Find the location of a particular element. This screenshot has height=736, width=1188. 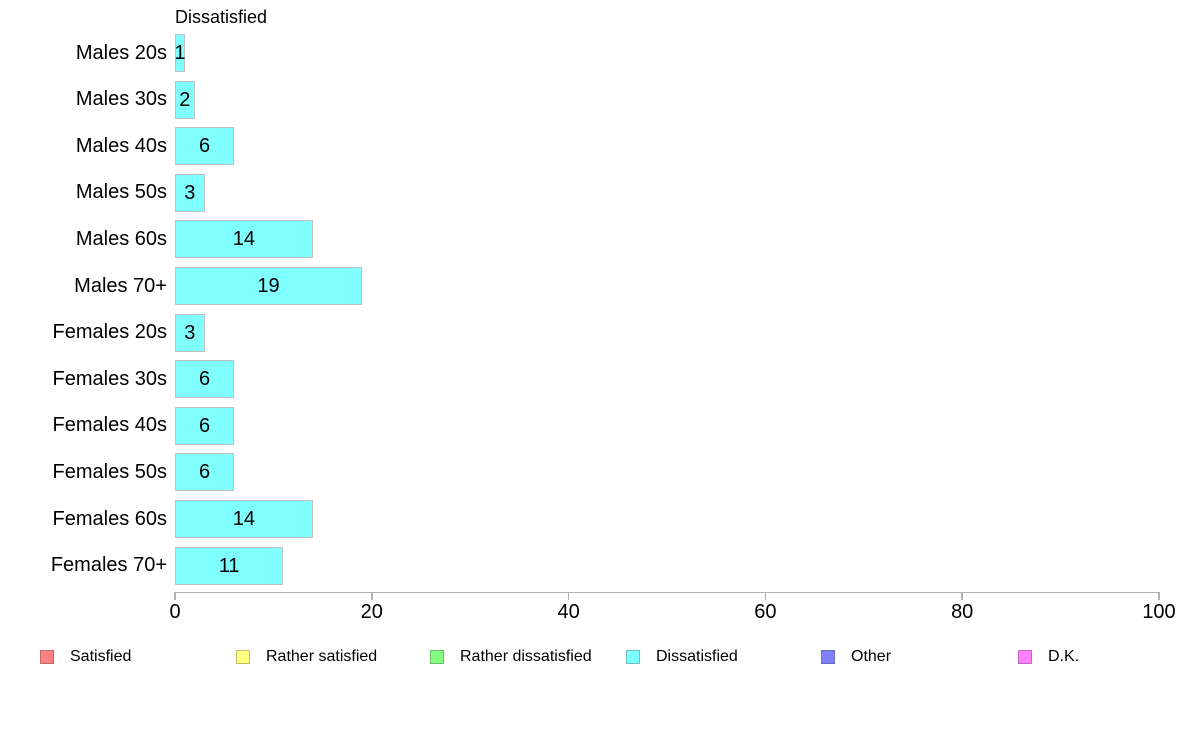

bar-value-label: 11 is located at coordinates (229, 565).